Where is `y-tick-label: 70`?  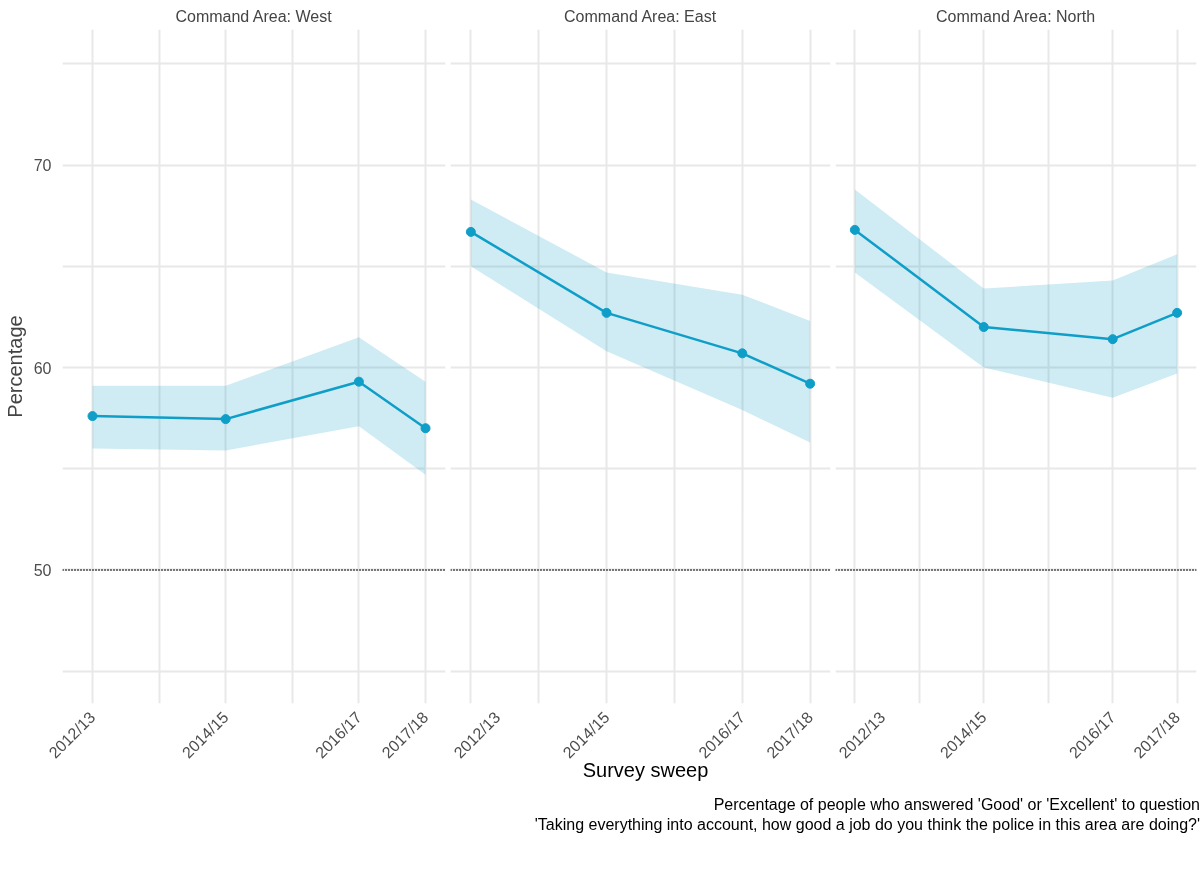 y-tick-label: 70 is located at coordinates (42, 166).